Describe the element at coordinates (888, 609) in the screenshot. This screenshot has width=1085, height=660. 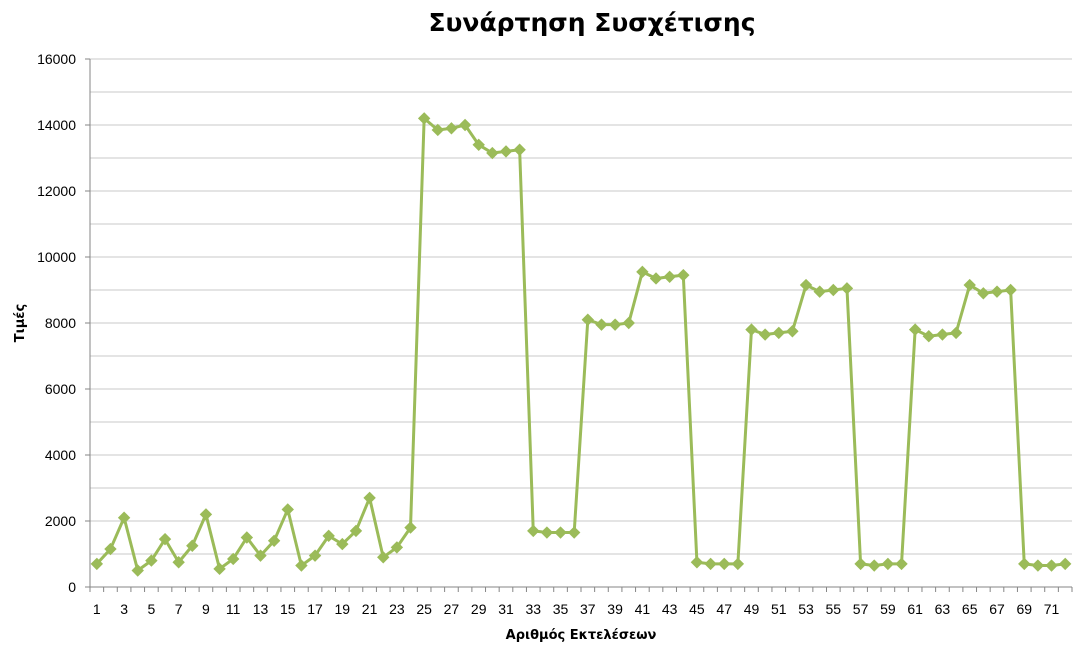
I see `x-tick-label: 59` at that location.